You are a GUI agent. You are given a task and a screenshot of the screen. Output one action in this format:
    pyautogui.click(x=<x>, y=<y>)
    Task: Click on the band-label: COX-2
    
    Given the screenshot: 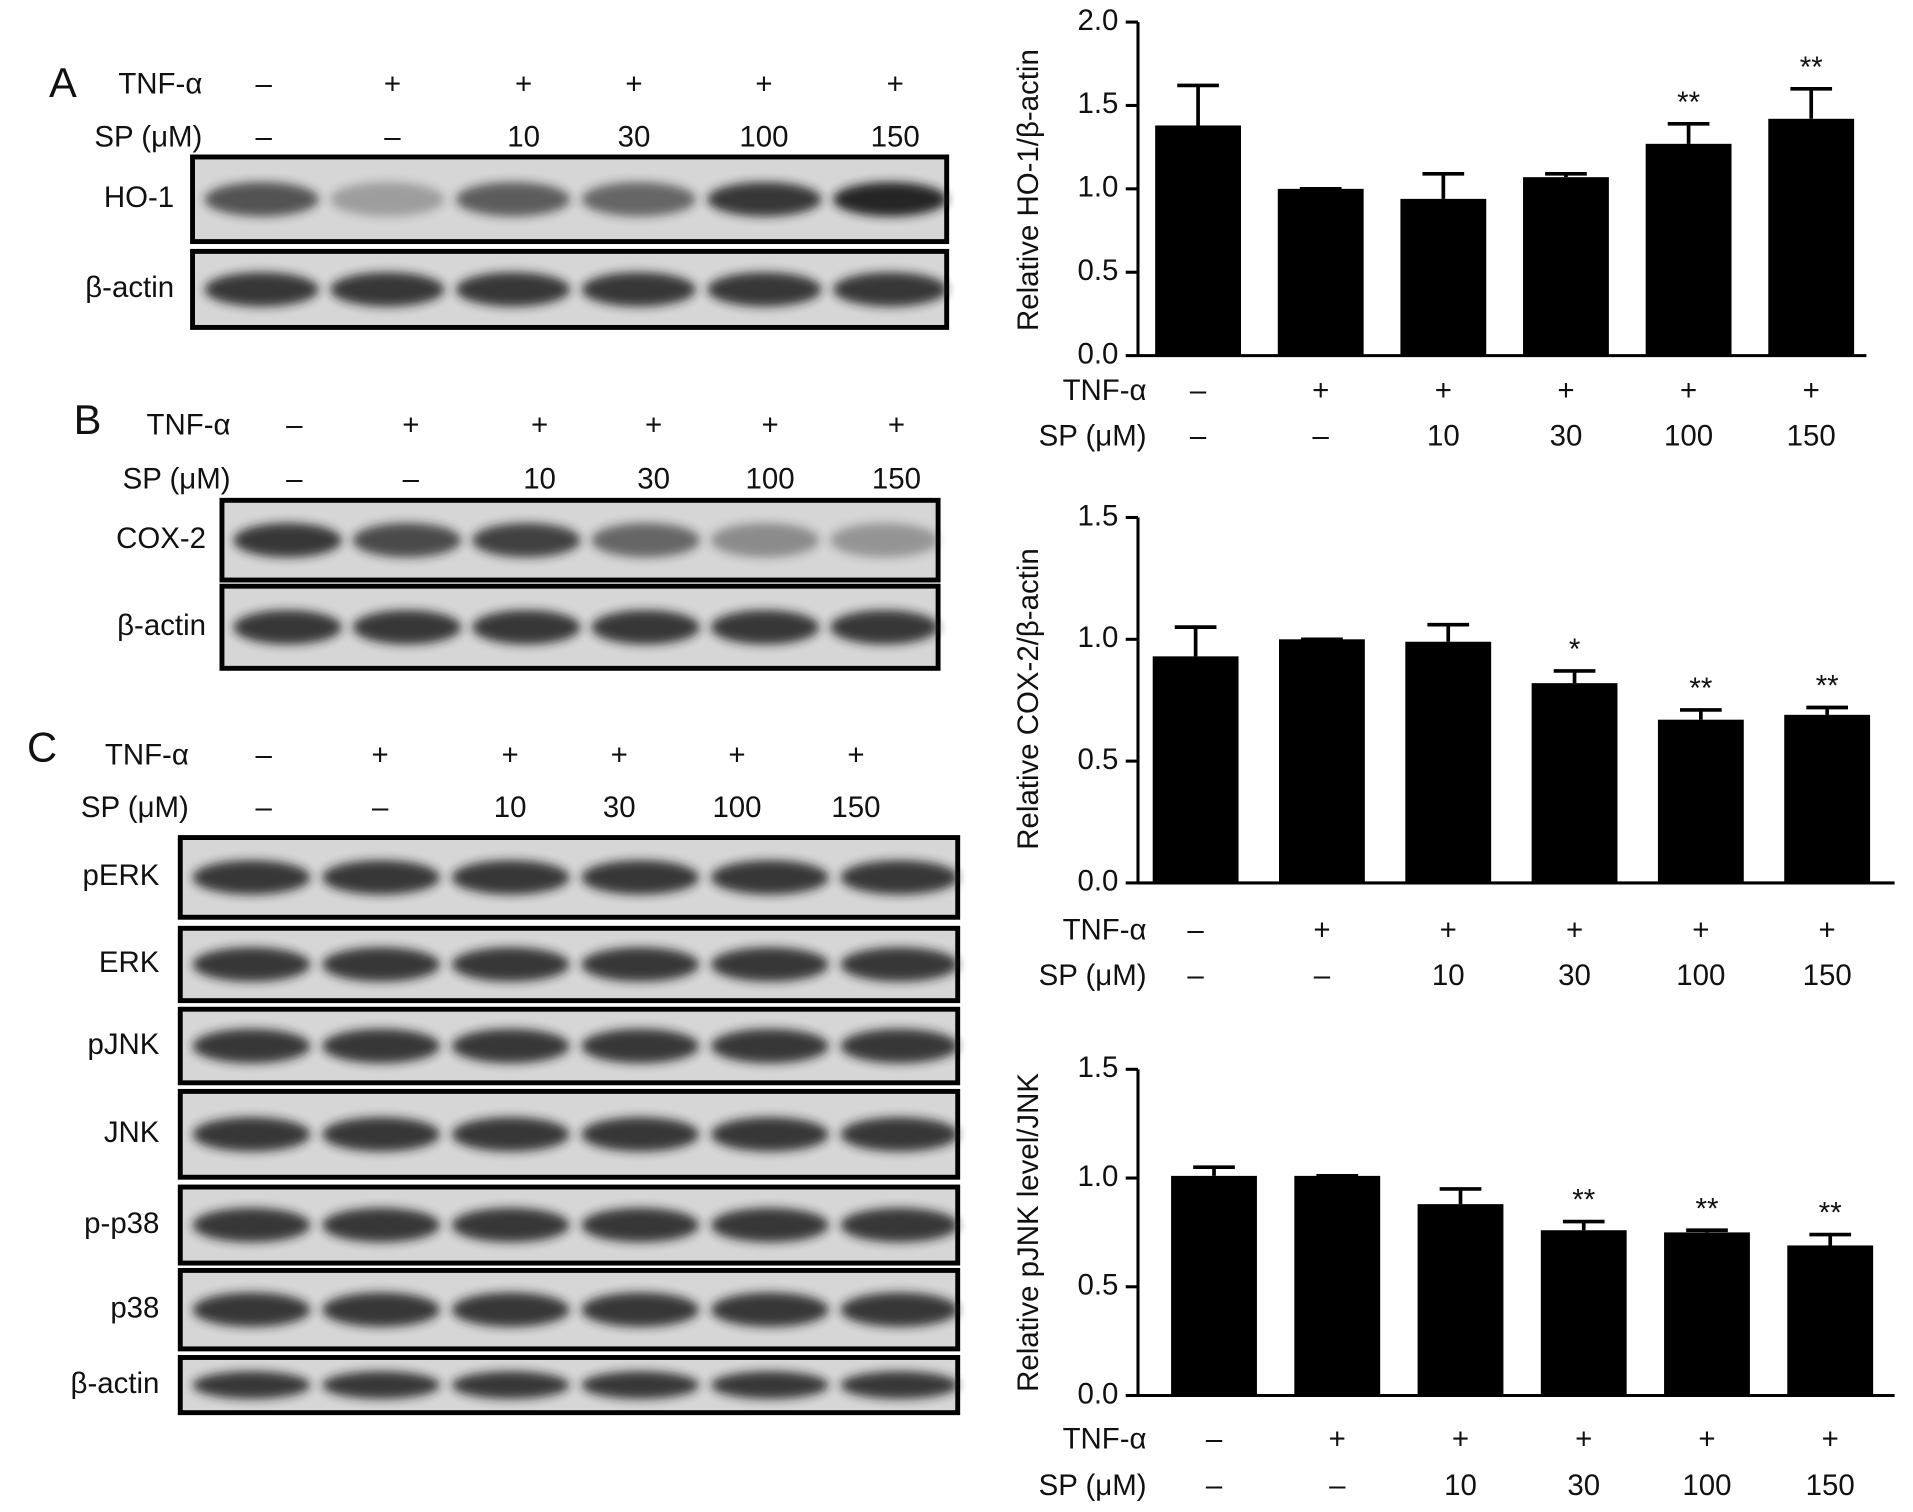 What is the action you would take?
    pyautogui.click(x=161, y=538)
    